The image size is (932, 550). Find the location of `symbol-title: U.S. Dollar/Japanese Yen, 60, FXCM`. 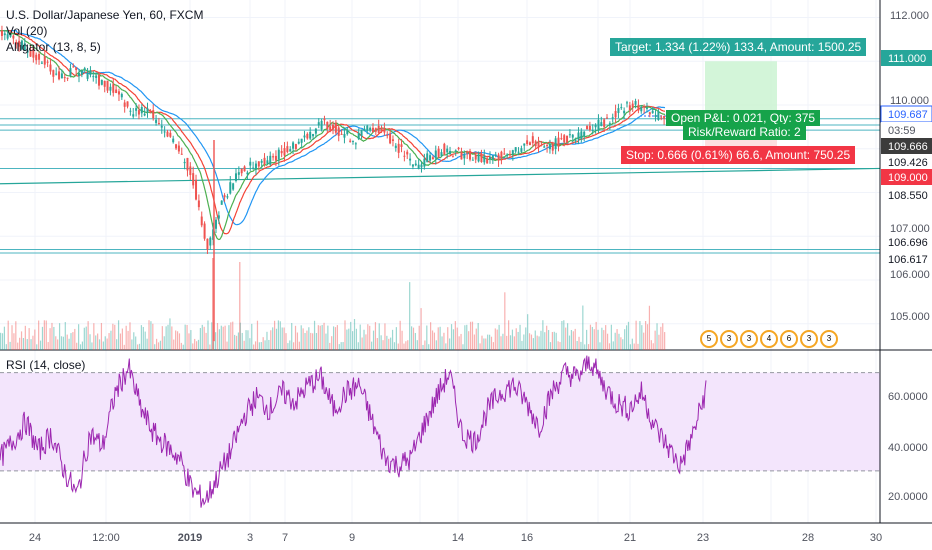

symbol-title: U.S. Dollar/Japanese Yen, 60, FXCM is located at coordinates (105, 15).